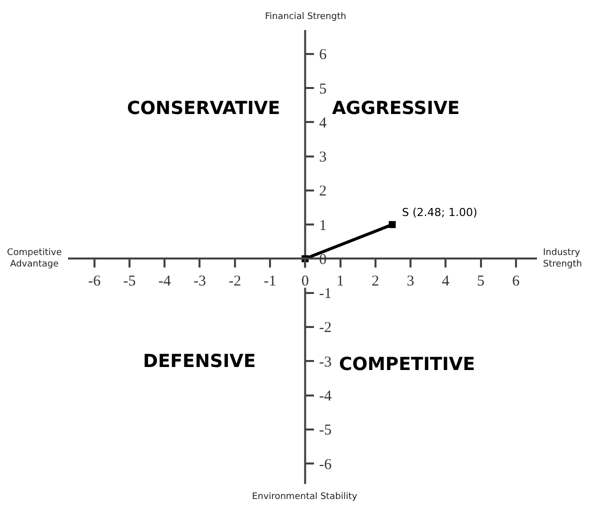 The image size is (589, 508). I want to click on x-axis-title: Industry Strength, so click(562, 259).